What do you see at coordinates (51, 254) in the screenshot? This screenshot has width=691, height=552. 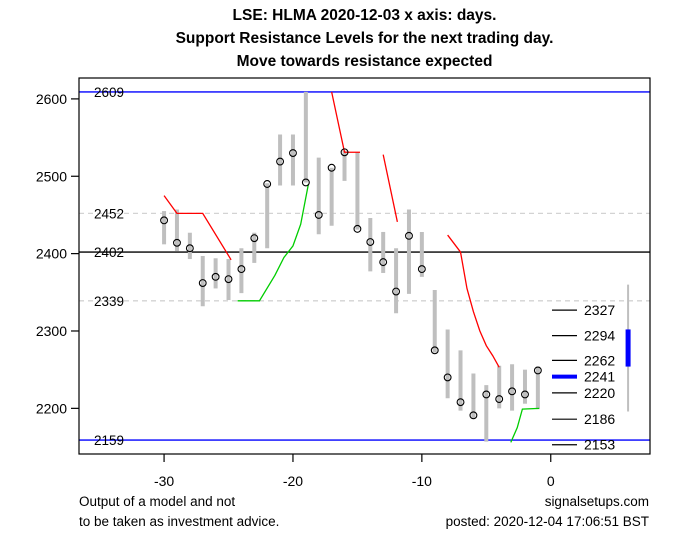 I see `y-axis-tick-label: 2400` at bounding box center [51, 254].